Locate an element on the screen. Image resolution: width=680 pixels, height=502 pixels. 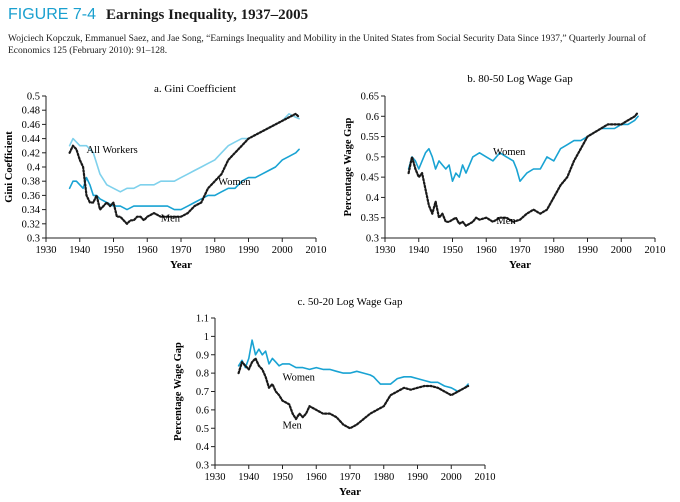
y-tick-label: 0.55 is located at coordinates (370, 137).